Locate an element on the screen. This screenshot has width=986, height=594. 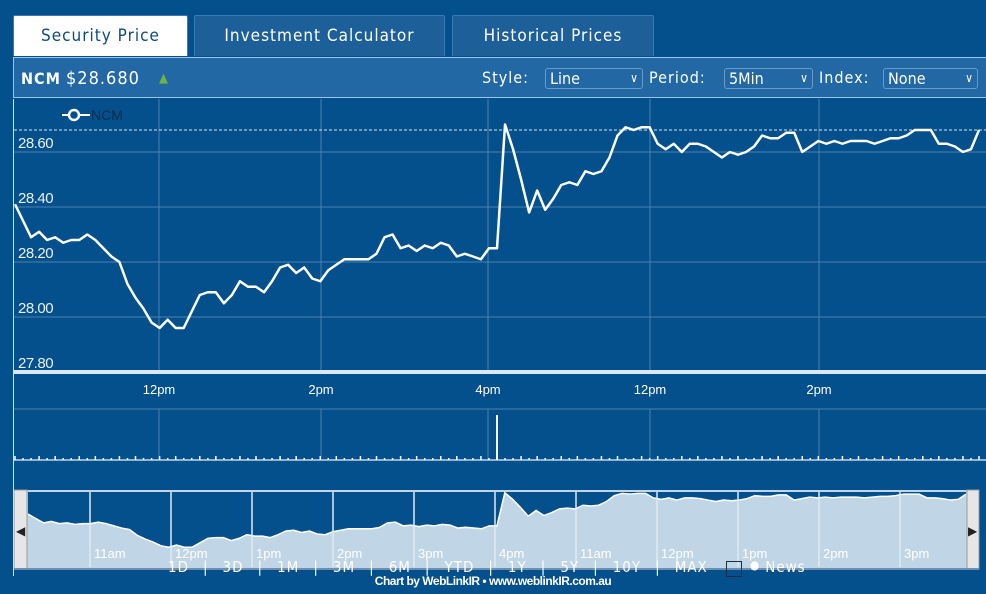
y-tick-label: 28.20 is located at coordinates (35, 253).